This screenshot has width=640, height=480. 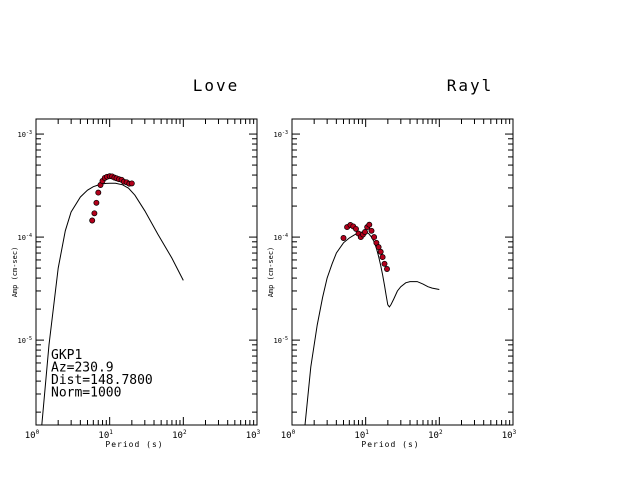 What do you see at coordinates (82, 368) in the screenshot?
I see `station-info-1: Az=230.9` at bounding box center [82, 368].